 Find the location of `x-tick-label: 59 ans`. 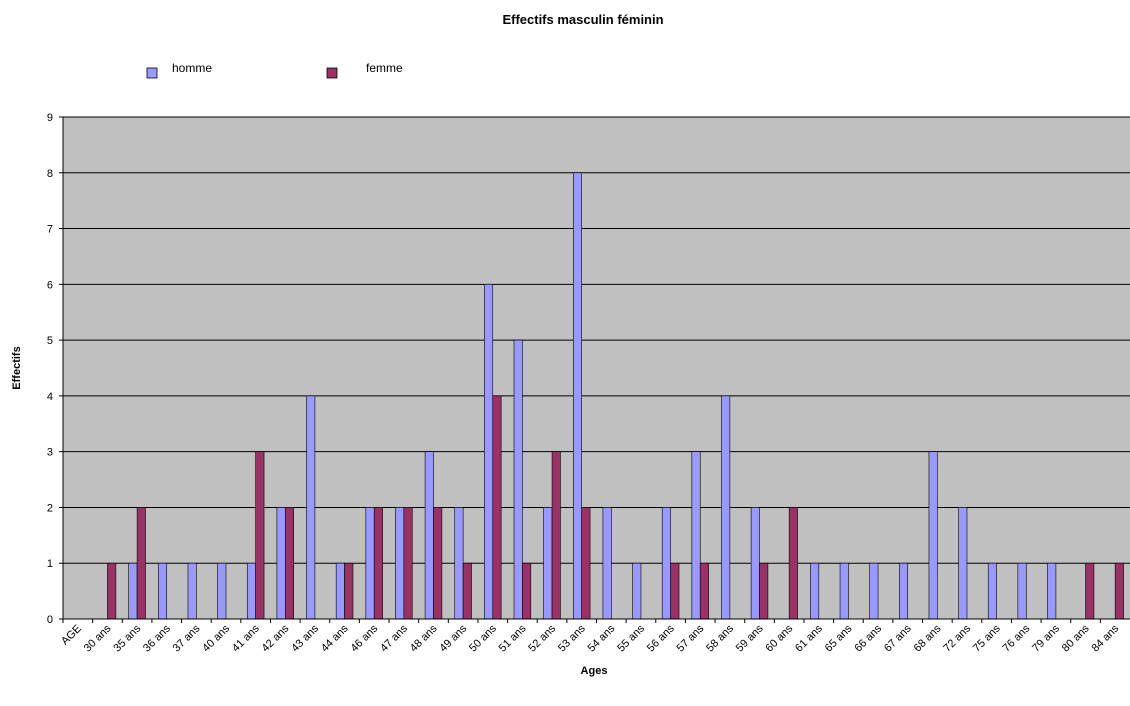

x-tick-label: 59 ans is located at coordinates (750, 638).